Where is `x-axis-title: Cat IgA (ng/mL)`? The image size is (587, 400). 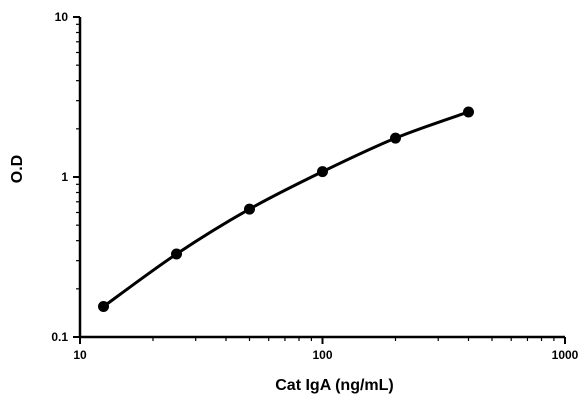
x-axis-title: Cat IgA (ng/mL) is located at coordinates (334, 385).